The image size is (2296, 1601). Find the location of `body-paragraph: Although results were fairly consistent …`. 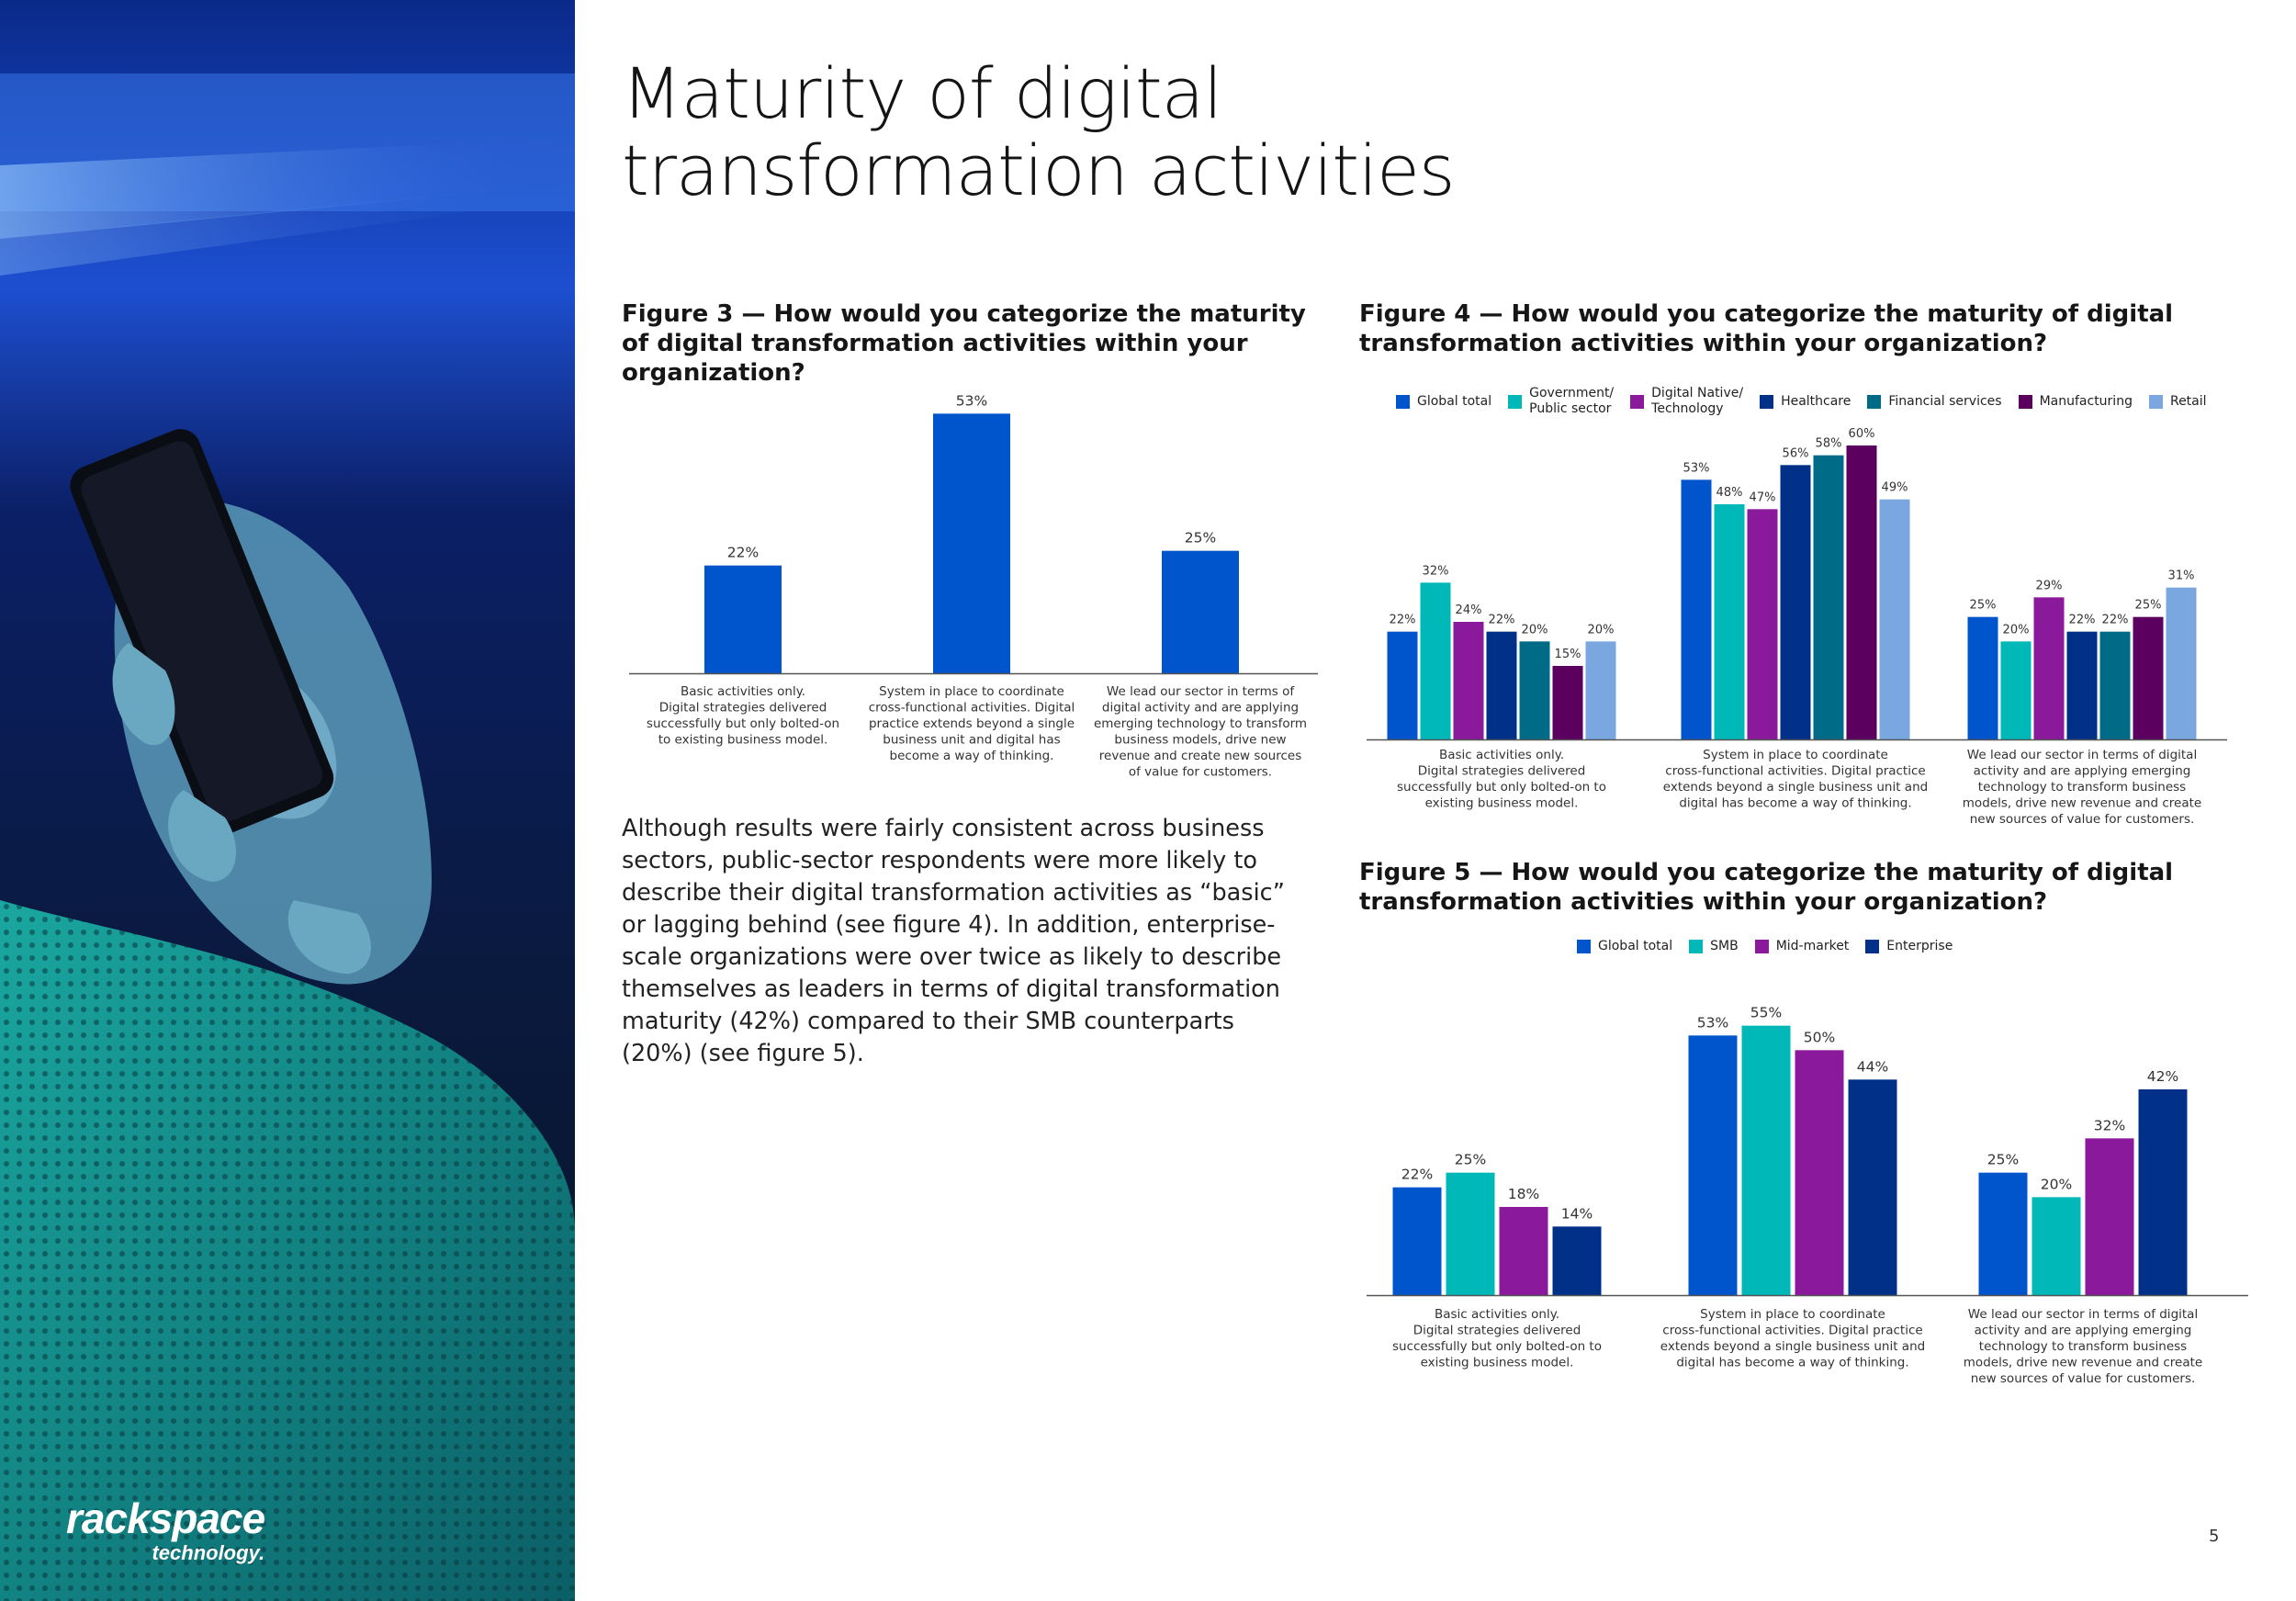

body-paragraph: Although results were fairly consistent … is located at coordinates (953, 941).